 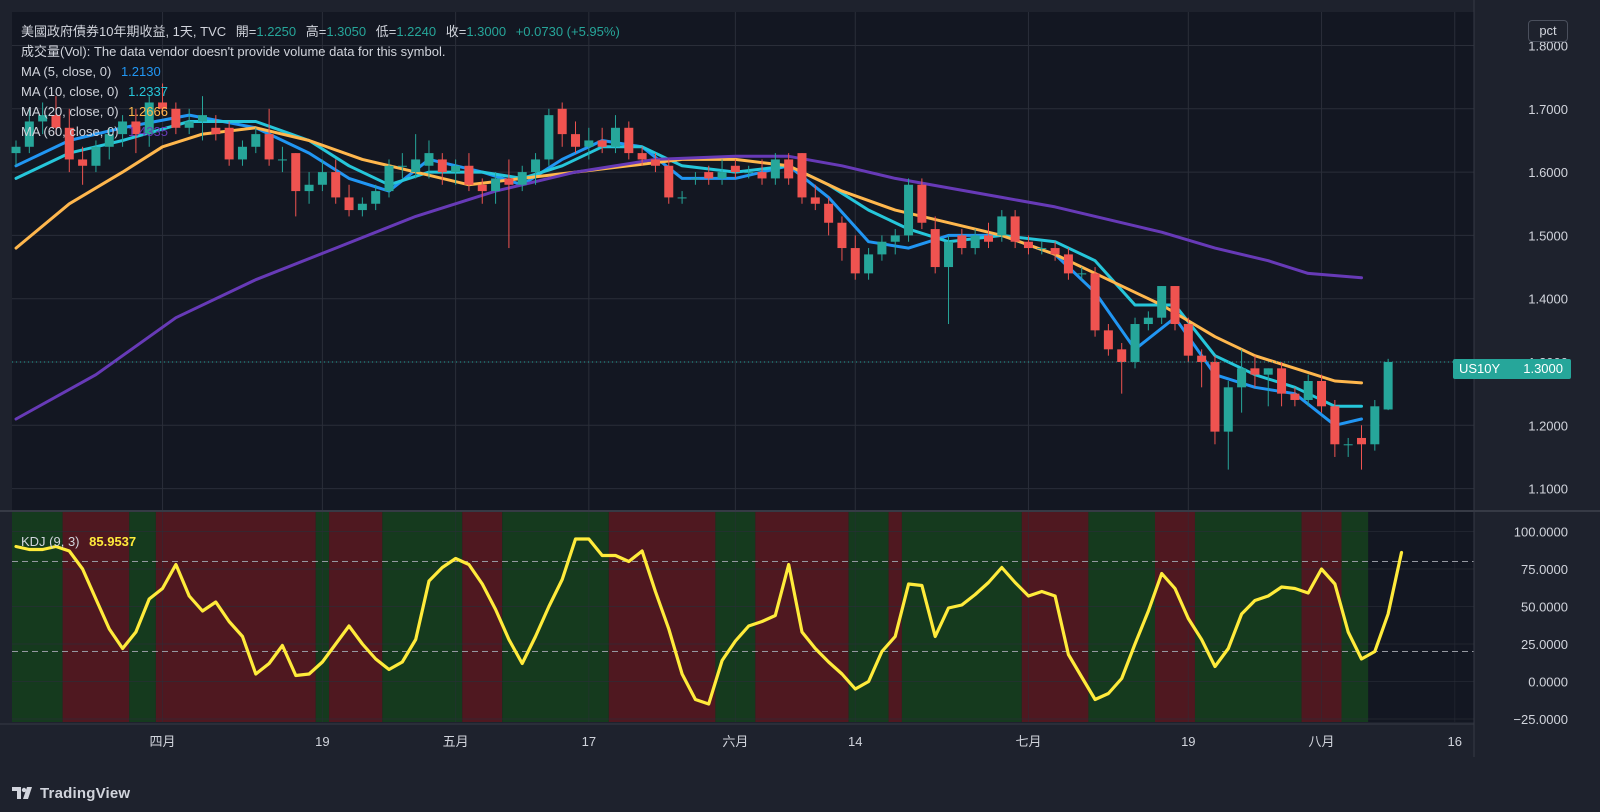 What do you see at coordinates (320, 92) in the screenshot?
I see `ma10-legend: MA (10, close, 0) 1.2337` at bounding box center [320, 92].